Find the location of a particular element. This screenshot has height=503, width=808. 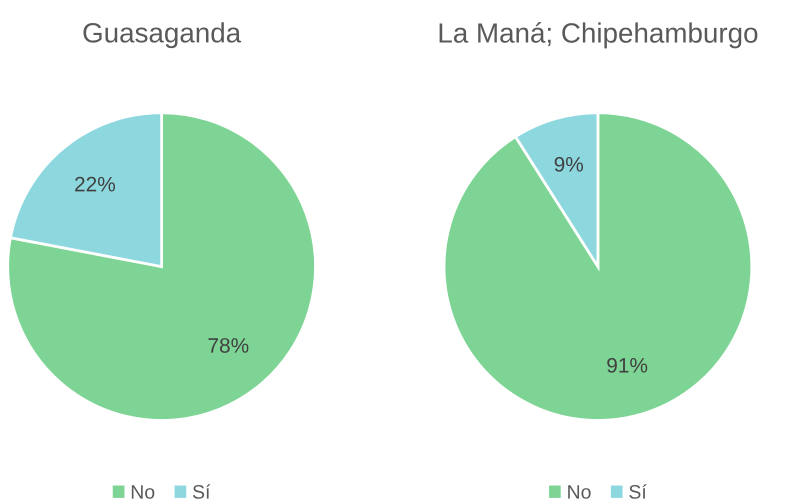

data-label: 22% is located at coordinates (95, 184).